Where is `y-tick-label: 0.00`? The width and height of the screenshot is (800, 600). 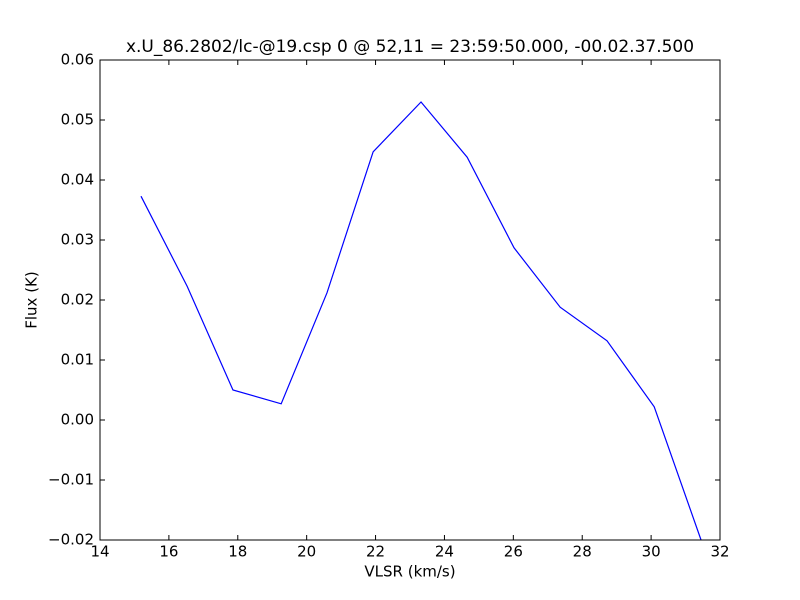 y-tick-label: 0.00 is located at coordinates (77, 420).